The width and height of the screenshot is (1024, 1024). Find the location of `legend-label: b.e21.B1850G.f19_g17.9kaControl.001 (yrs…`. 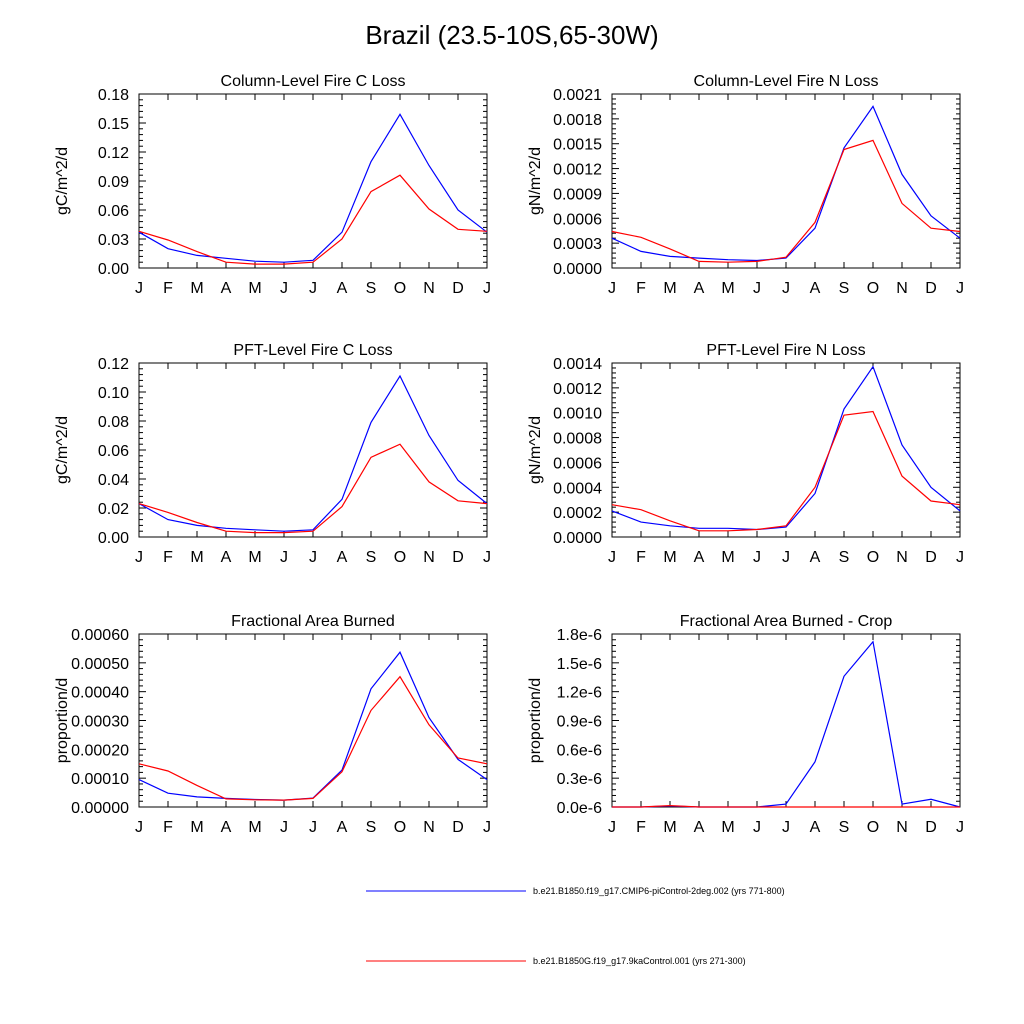

legend-label: b.e21.B1850G.f19_g17.9kaControl.001 (yrs… is located at coordinates (639, 961).